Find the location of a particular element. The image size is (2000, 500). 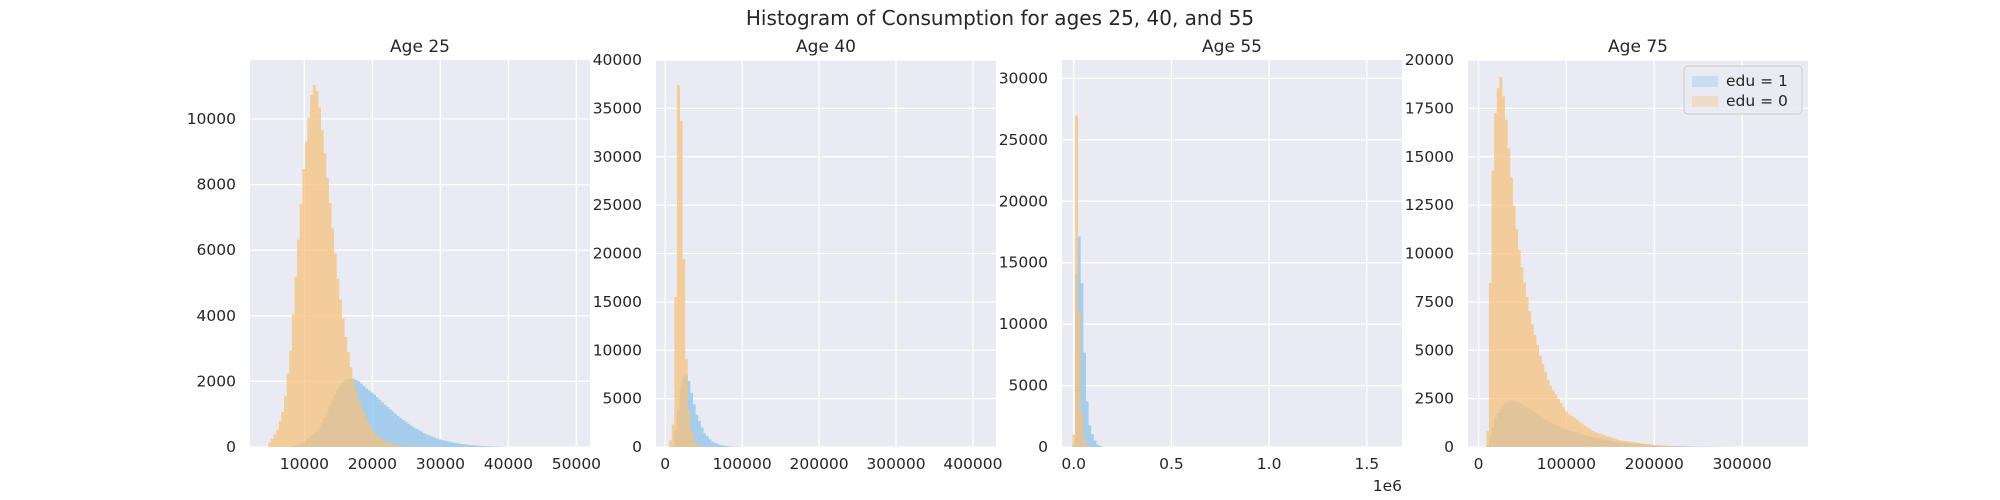

y-tick-label: 35000 is located at coordinates (617, 108).